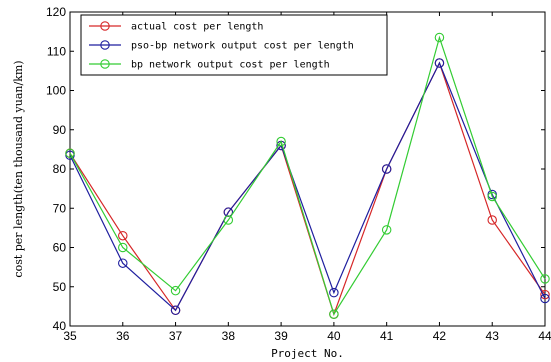 This screenshot has height=362, width=551. I want to click on legend-label: bp network output cost per length, so click(230, 65).